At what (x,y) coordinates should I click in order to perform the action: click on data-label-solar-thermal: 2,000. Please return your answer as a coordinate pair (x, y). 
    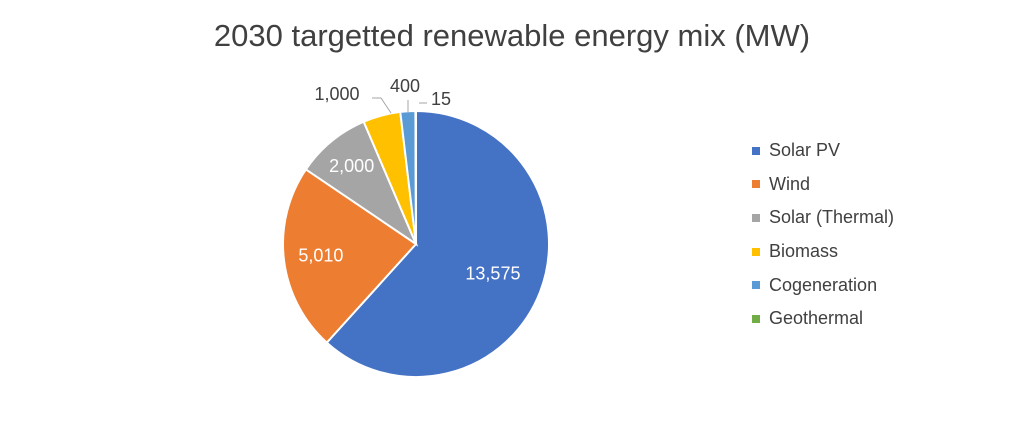
    Looking at the image, I should click on (351, 166).